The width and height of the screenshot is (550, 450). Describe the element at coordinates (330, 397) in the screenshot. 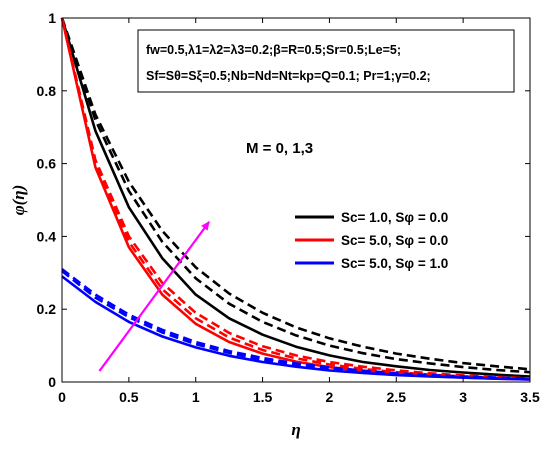

I see `x-tick-label-4: 2` at that location.